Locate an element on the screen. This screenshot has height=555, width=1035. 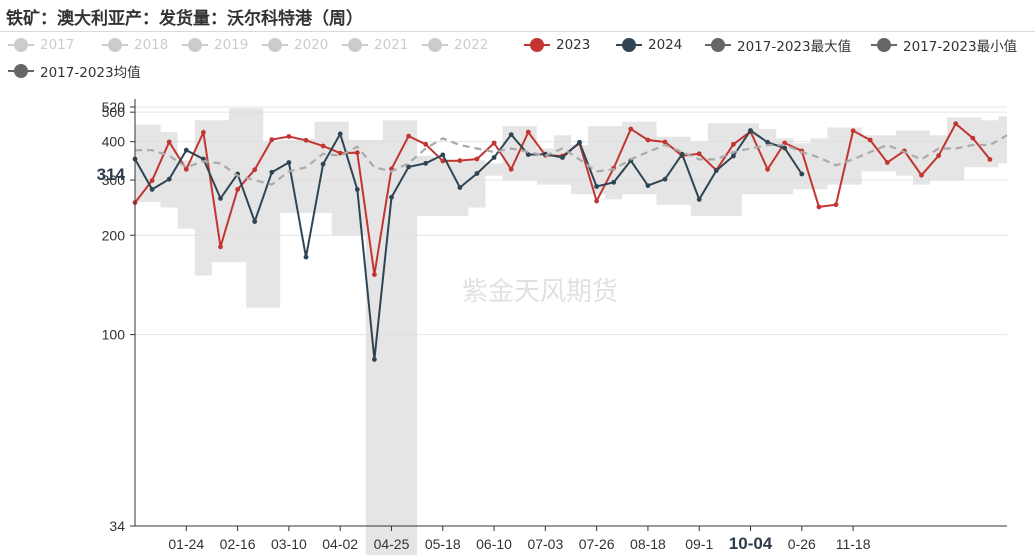
legend-item-2024: 2024 is located at coordinates (649, 45).